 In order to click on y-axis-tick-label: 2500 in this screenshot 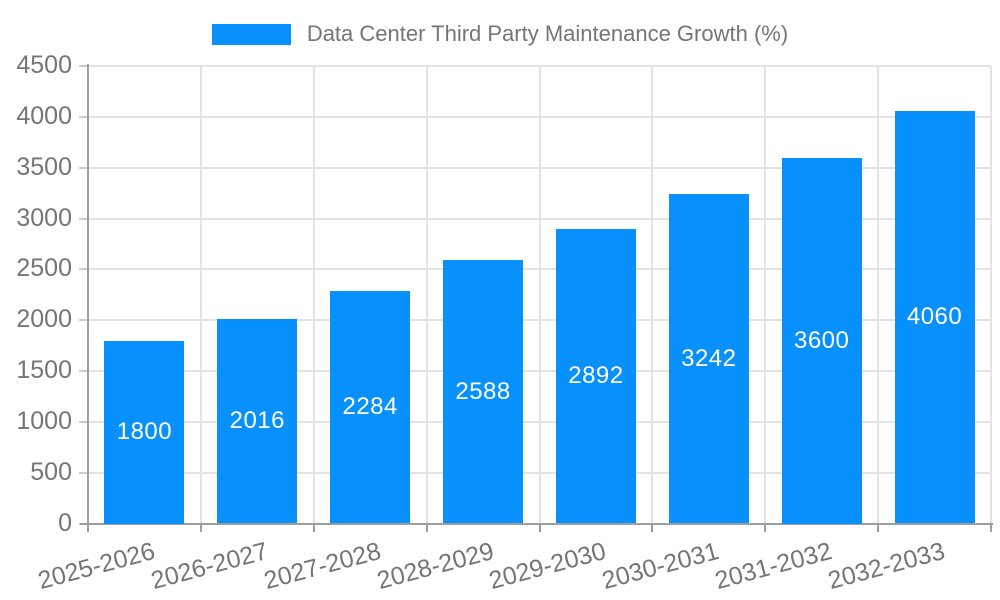, I will do `click(44, 268)`.